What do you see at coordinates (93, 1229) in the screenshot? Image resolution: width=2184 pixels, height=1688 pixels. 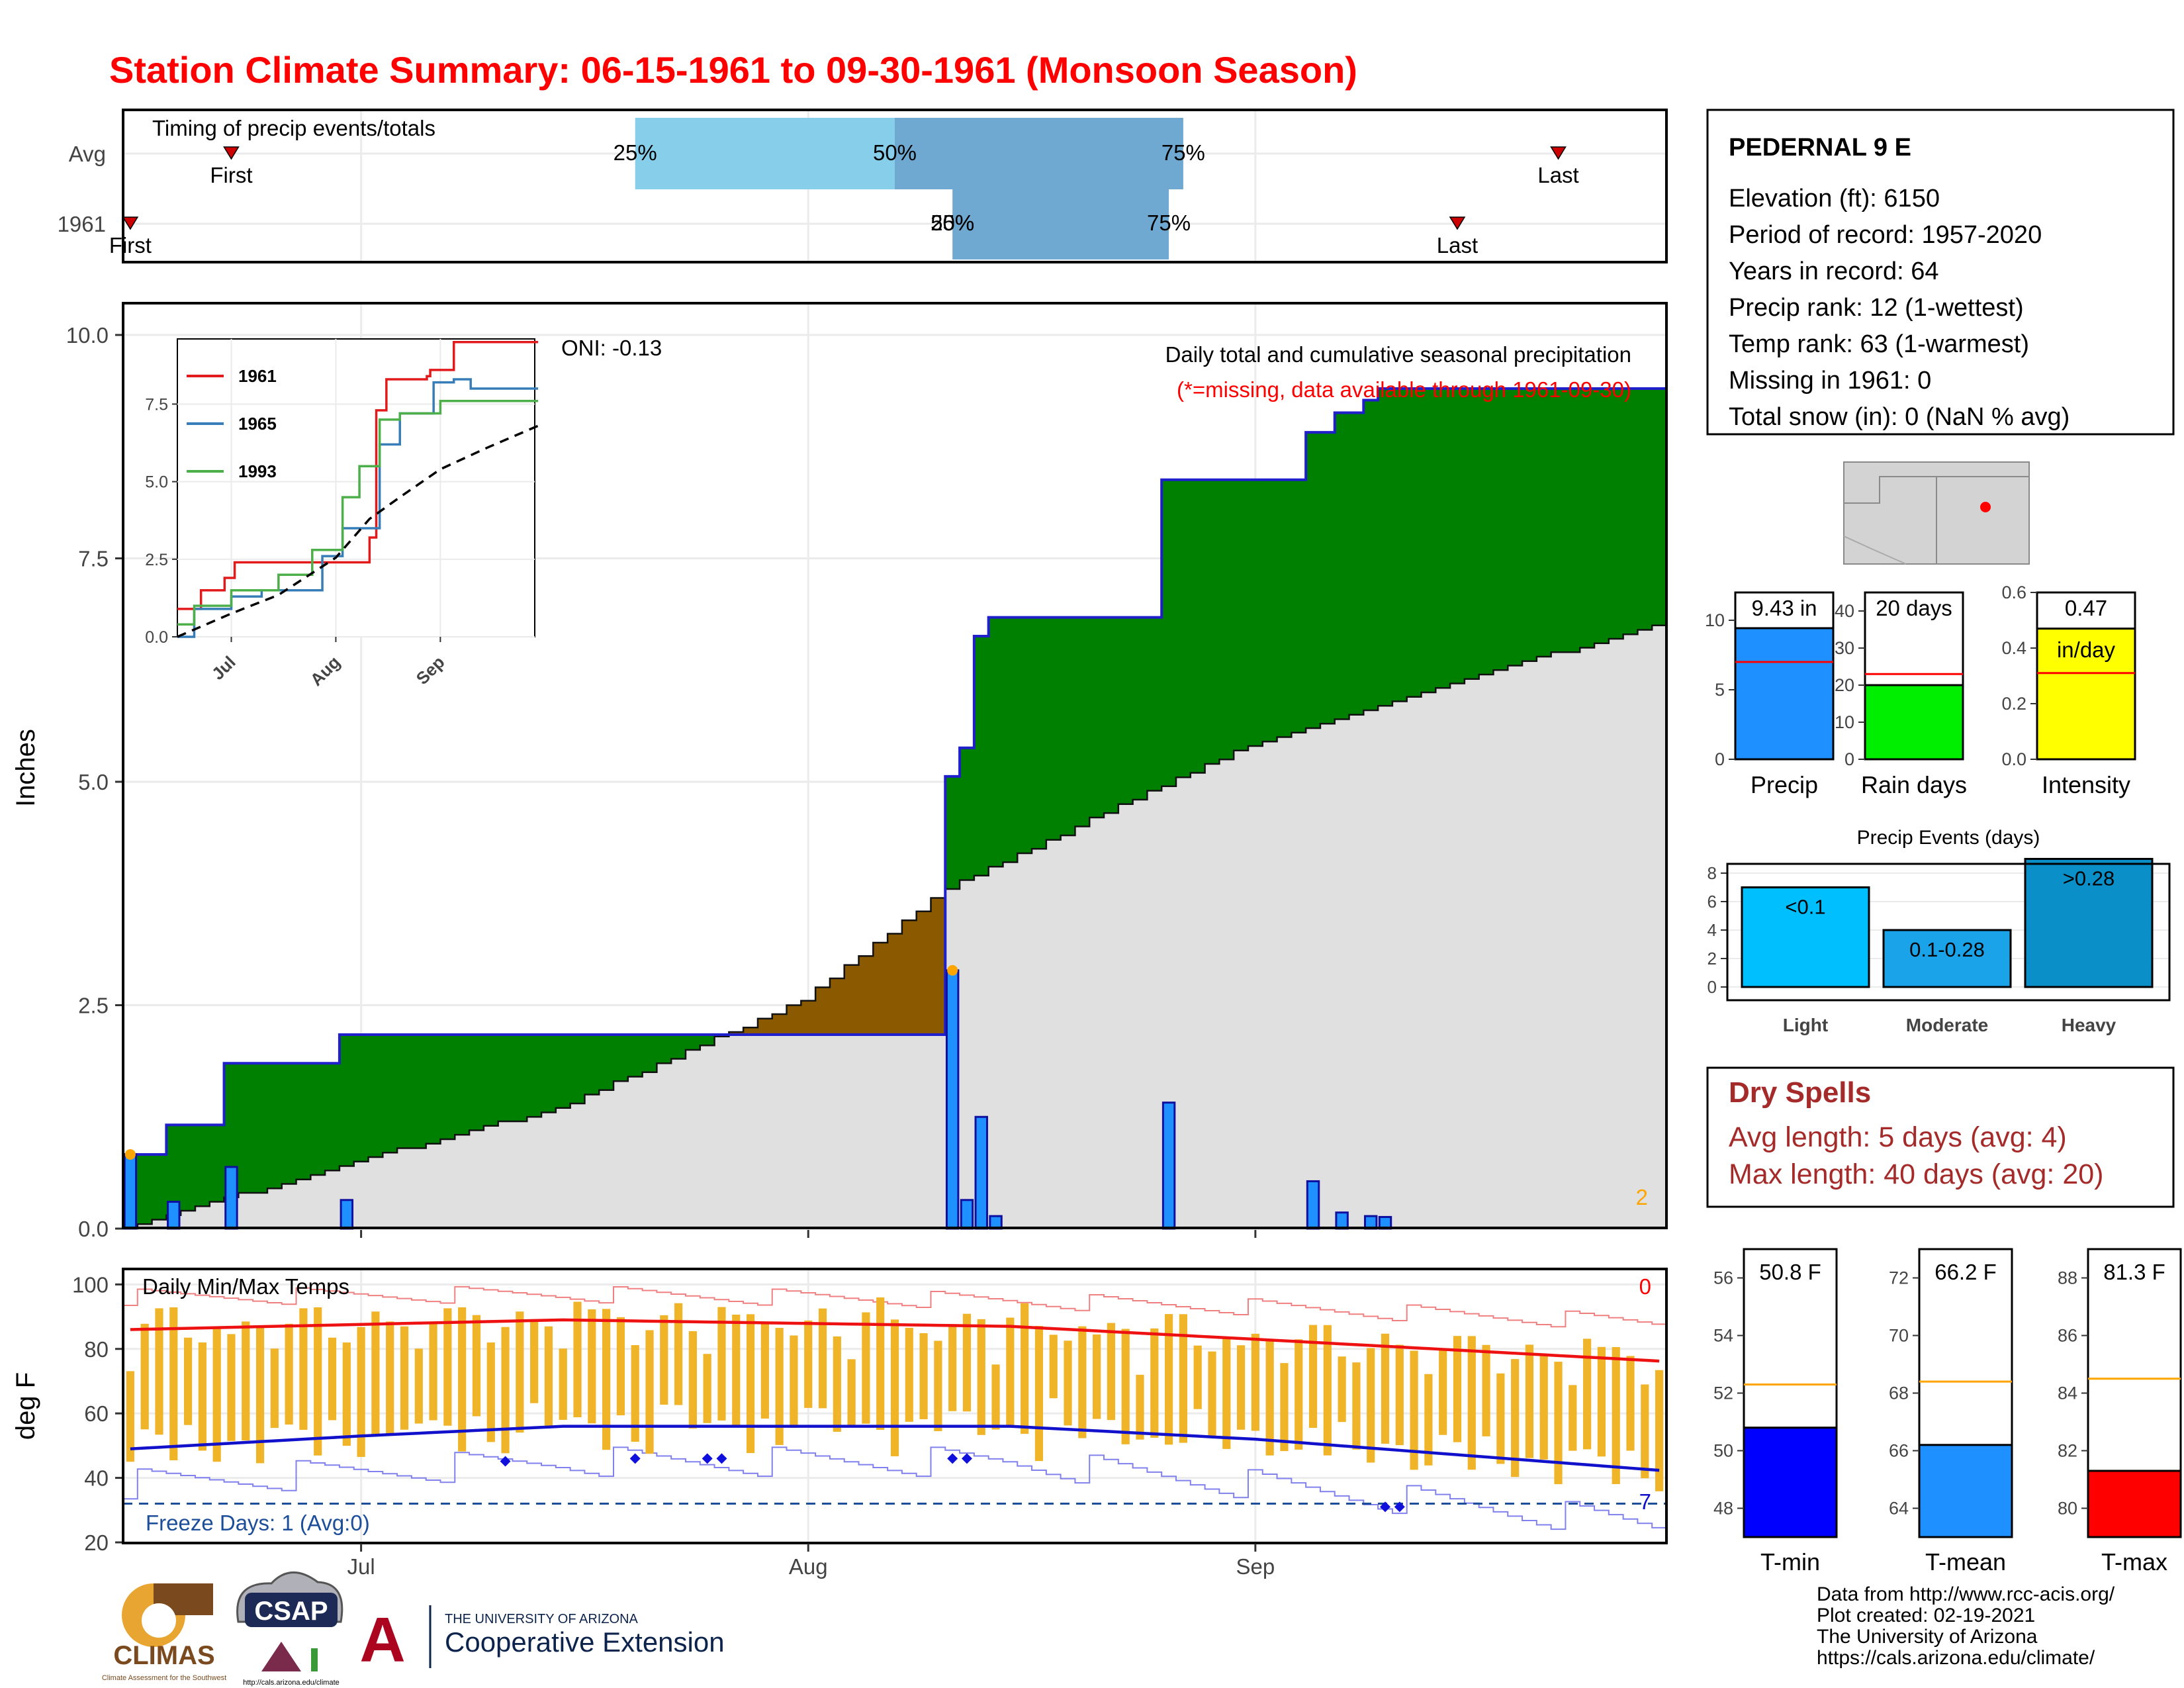 I see `main-ytick-label: 0.0` at bounding box center [93, 1229].